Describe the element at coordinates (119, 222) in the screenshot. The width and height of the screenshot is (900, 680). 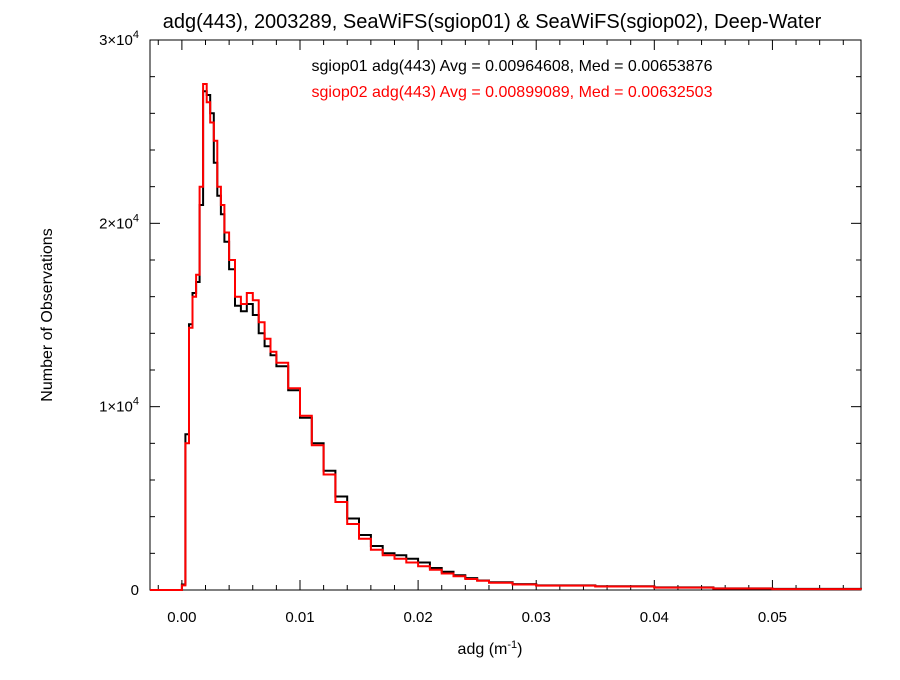
I see `y-tick-label: 2×10⁴` at that location.